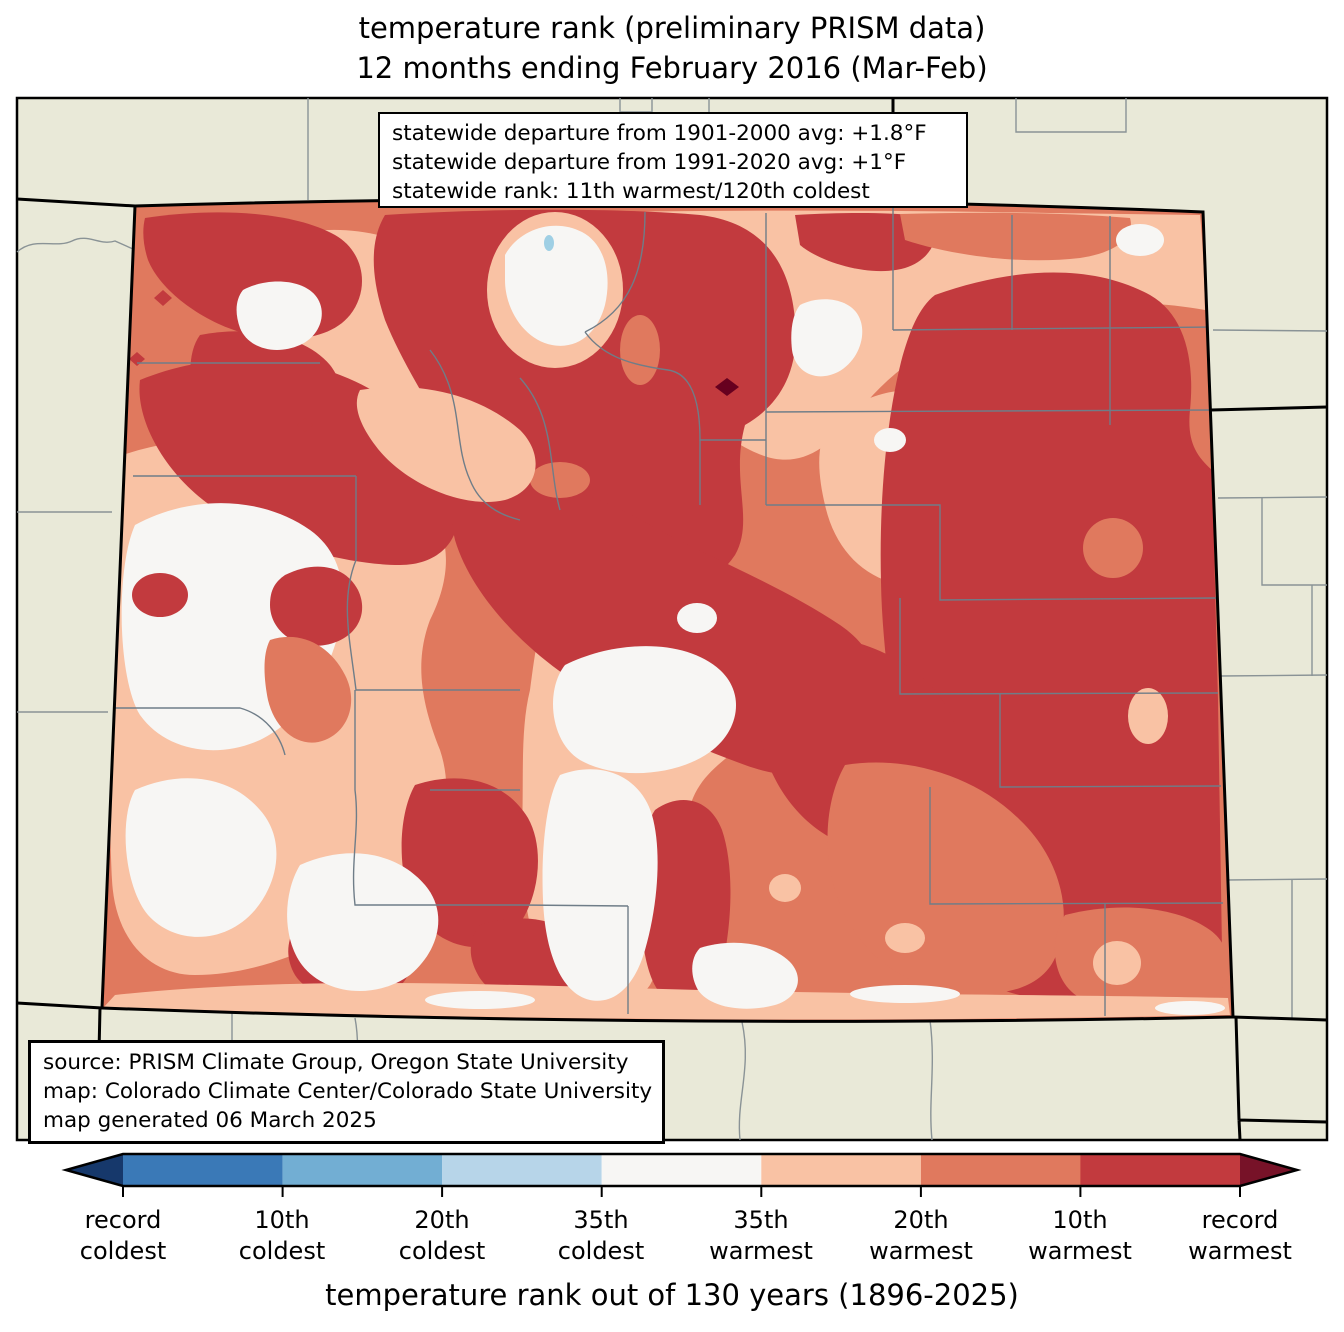  What do you see at coordinates (442, 1235) in the screenshot?
I see `colorbar-label-20th-coldest: 20th coldest` at bounding box center [442, 1235].